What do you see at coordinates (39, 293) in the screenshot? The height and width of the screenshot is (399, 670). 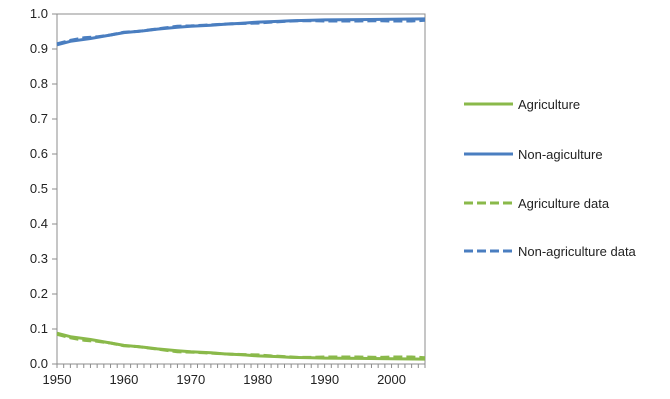 I see `y-tick-label: 0.2` at bounding box center [39, 293].